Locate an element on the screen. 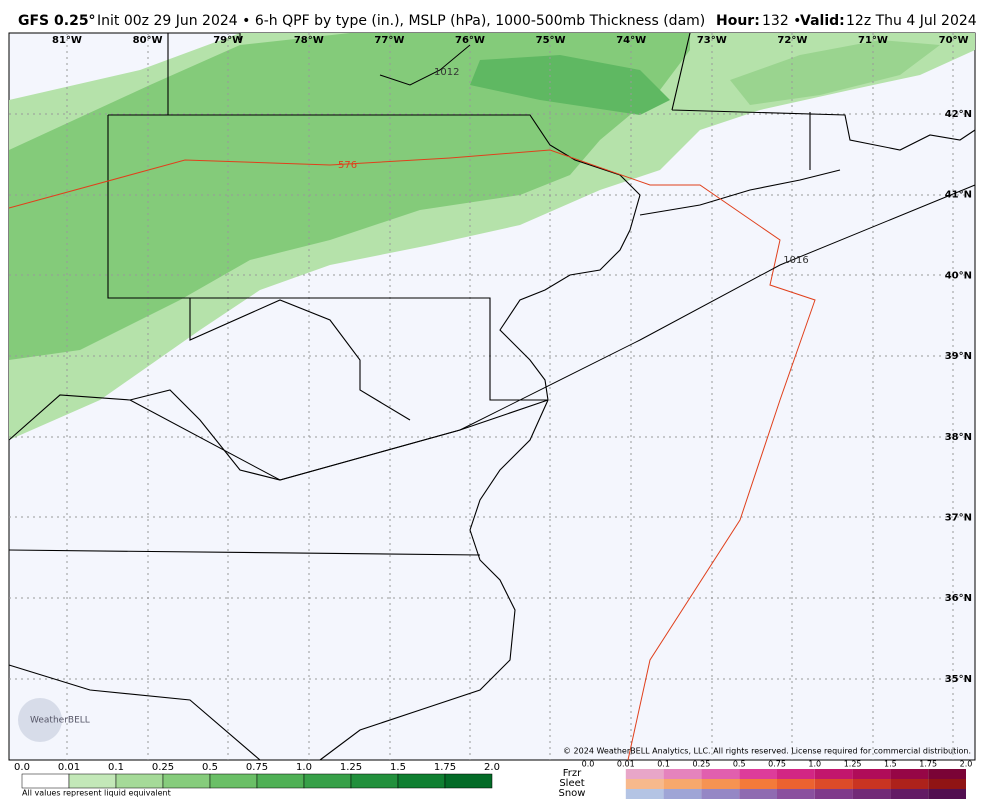  contour-label: 576 is located at coordinates (347, 165).